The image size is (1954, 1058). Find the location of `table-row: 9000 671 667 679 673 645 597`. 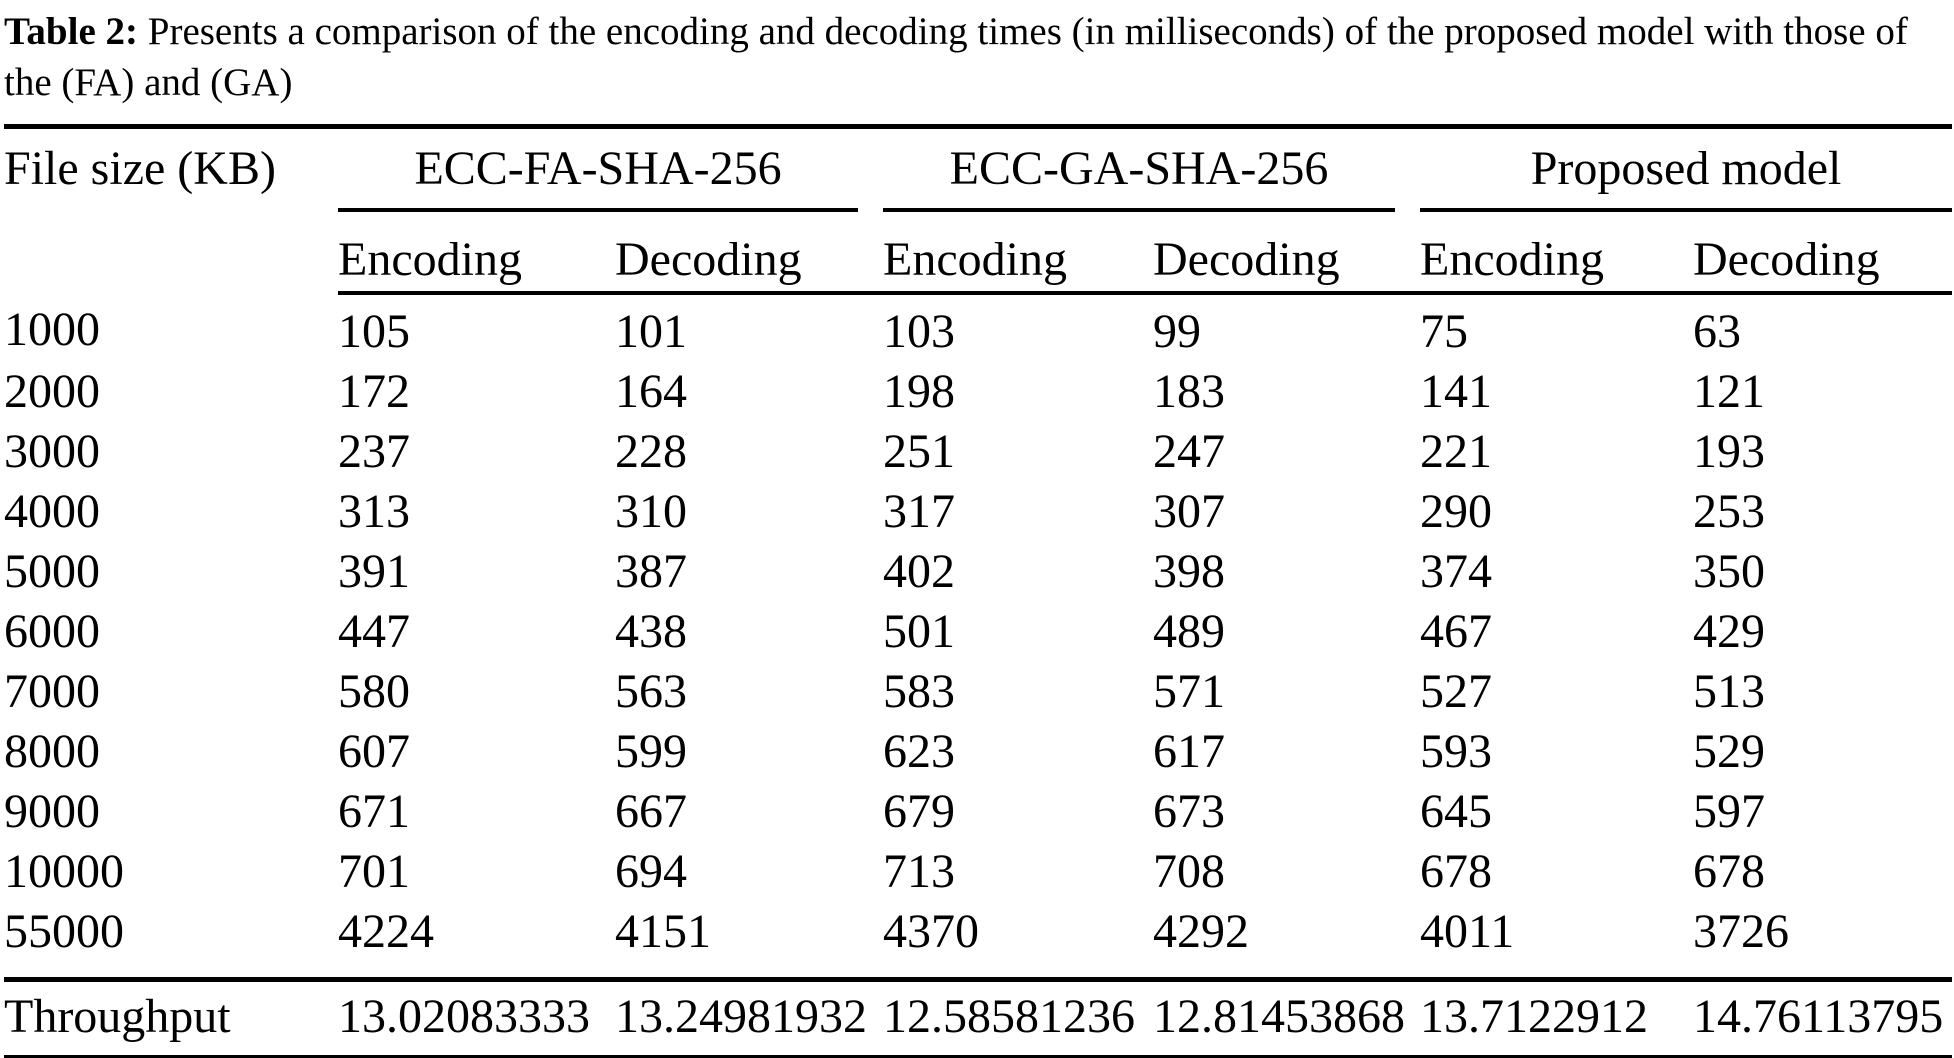

table-row: 9000 671 667 679 673 645 597 is located at coordinates (978, 812).